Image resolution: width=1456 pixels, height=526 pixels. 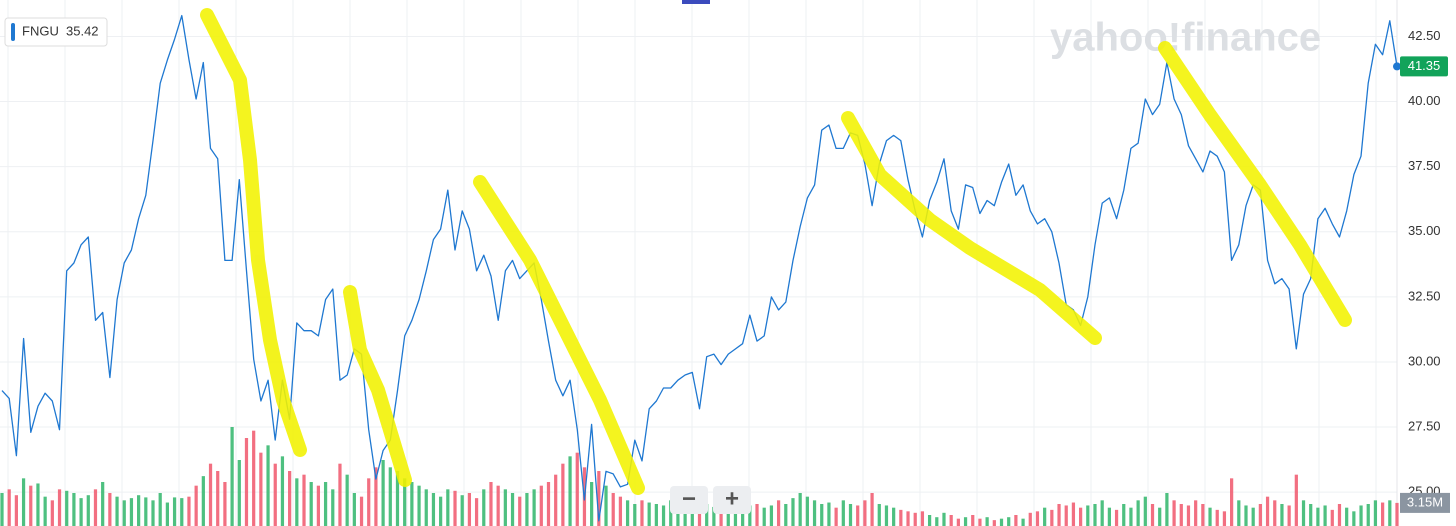 What do you see at coordinates (1185, 38) in the screenshot?
I see `logo: yahoo!finance` at bounding box center [1185, 38].